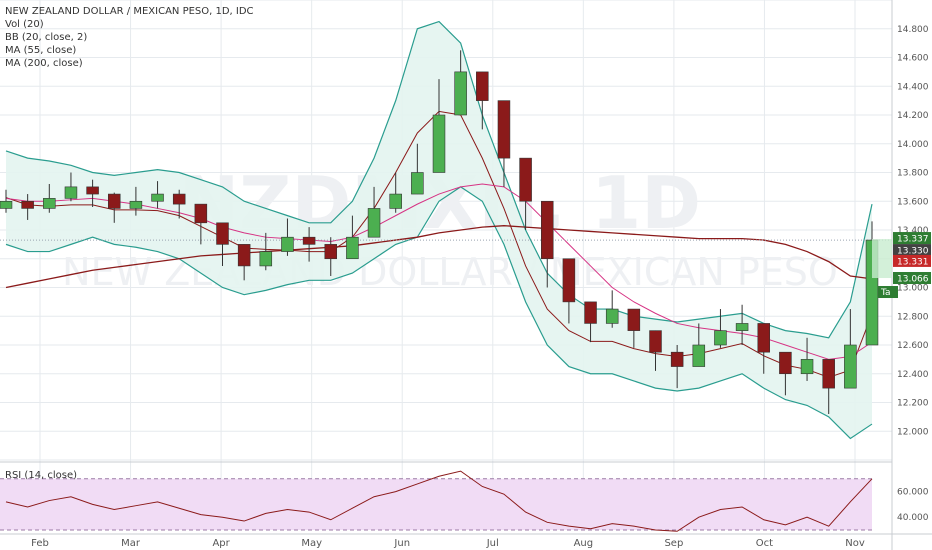 The height and width of the screenshot is (550, 932). Describe the element at coordinates (439, 257) in the screenshot. I see `ma200-line` at that location.